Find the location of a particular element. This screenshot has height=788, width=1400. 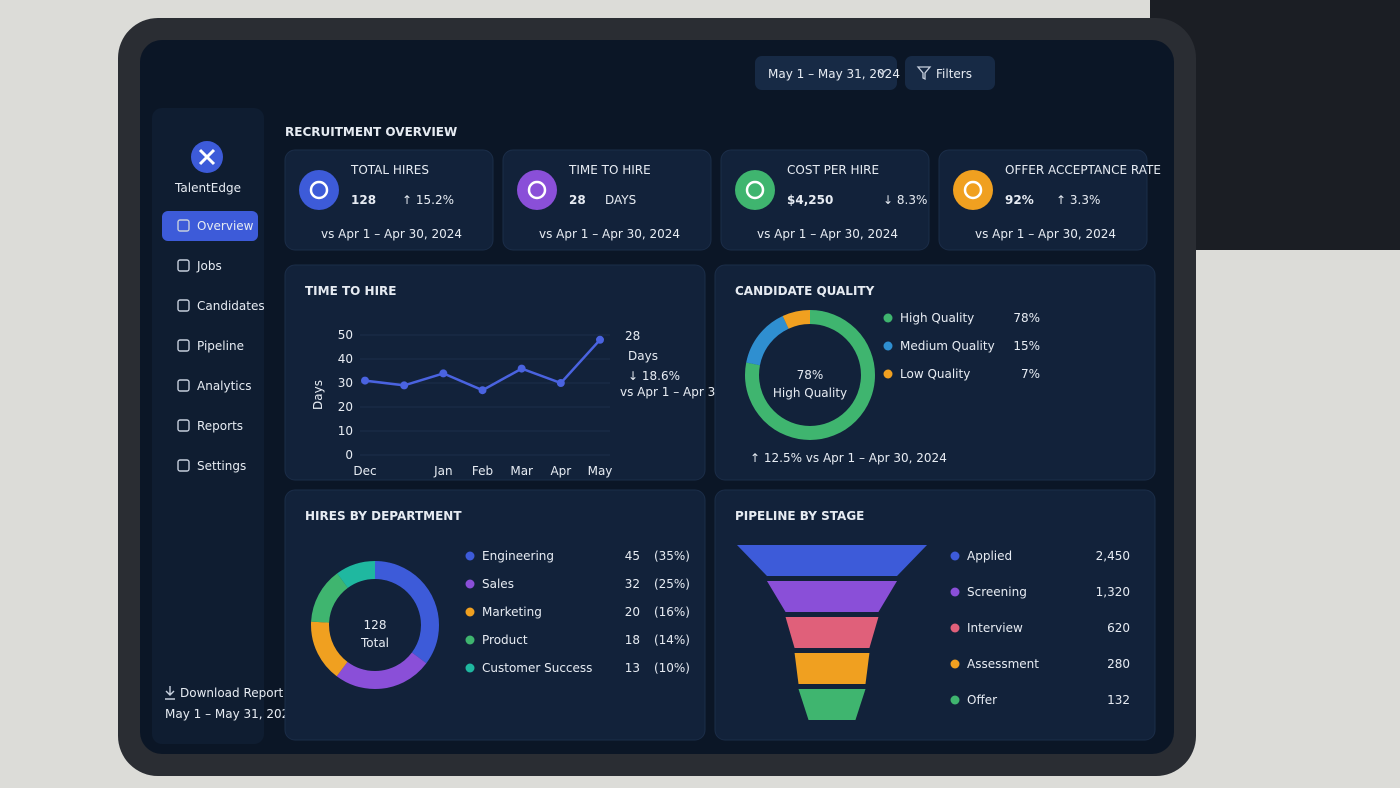

y-tick-label: 20 is located at coordinates (345, 407).